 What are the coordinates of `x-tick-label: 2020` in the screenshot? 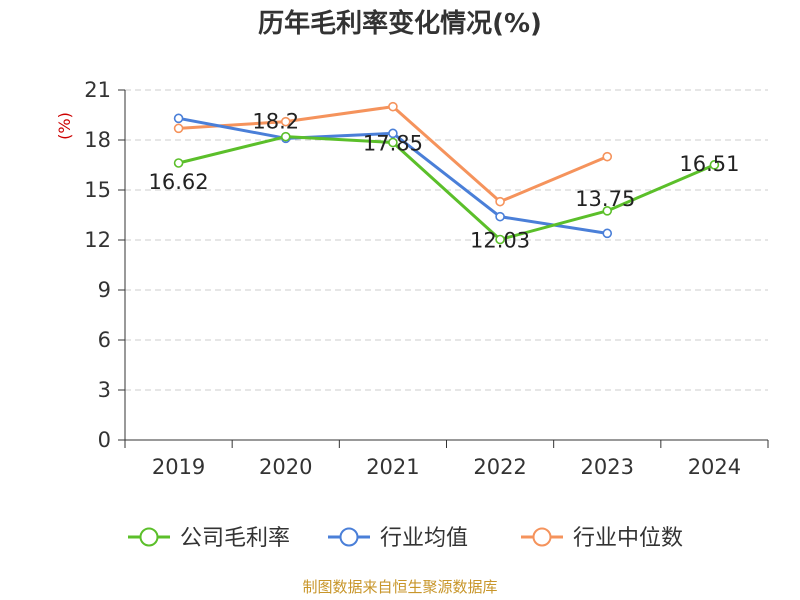 It's located at (285, 467).